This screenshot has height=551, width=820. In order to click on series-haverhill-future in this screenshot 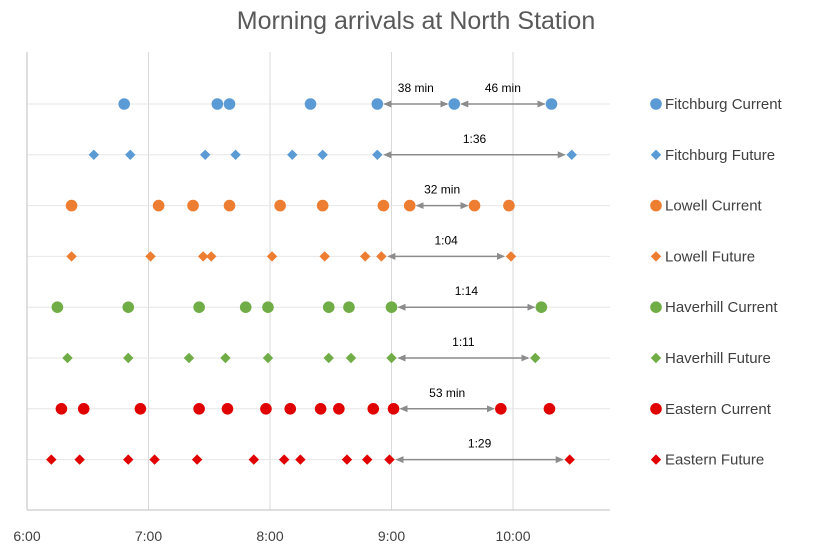, I will do `click(301, 358)`.